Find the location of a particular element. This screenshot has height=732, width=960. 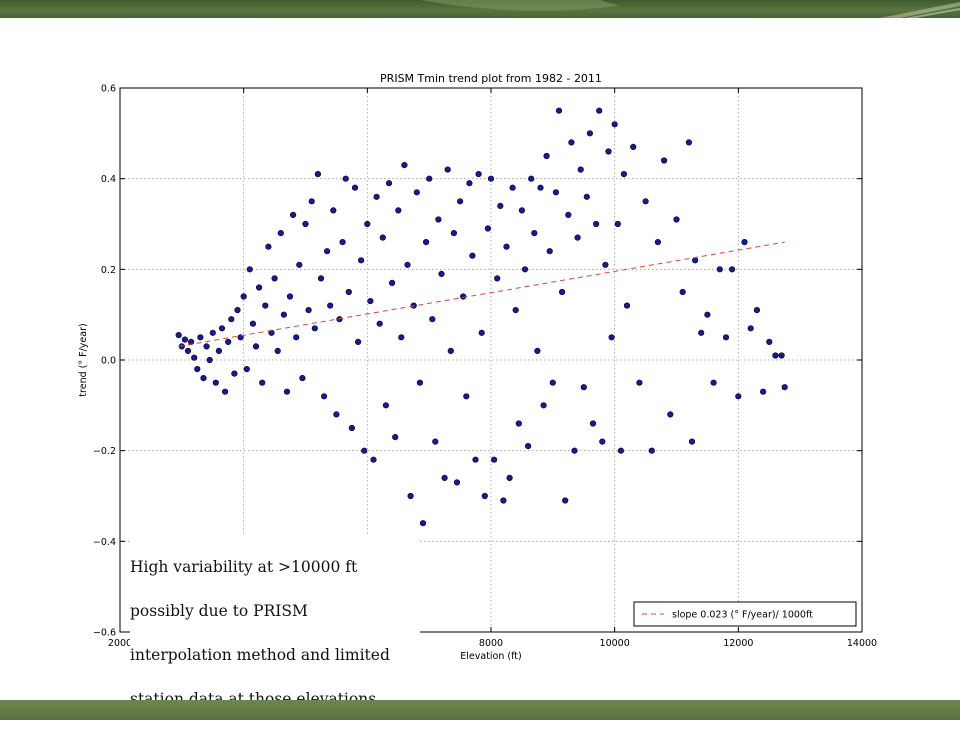

y-tick-label: 0.0 is located at coordinates (108, 361).